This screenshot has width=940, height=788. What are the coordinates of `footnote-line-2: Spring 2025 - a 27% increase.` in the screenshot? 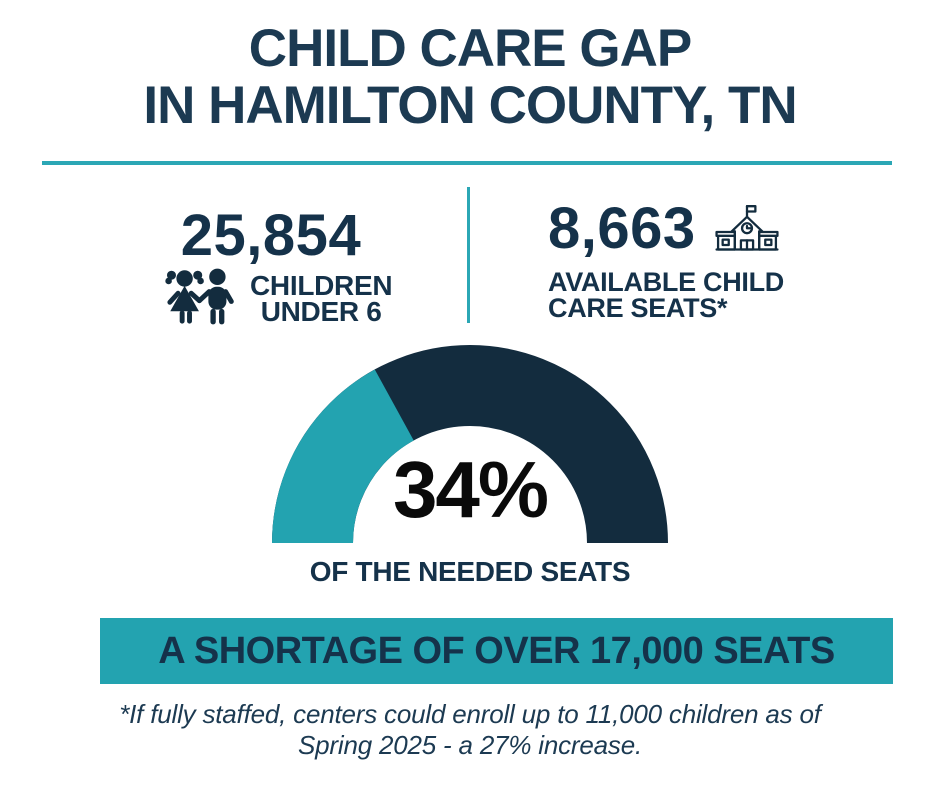 It's located at (470, 745).